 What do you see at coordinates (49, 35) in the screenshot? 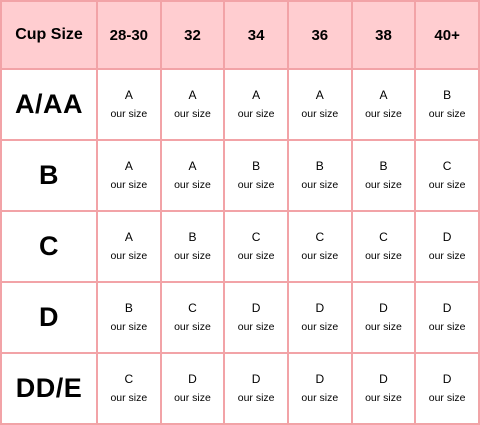
I see `corner-header: Cup Size` at bounding box center [49, 35].